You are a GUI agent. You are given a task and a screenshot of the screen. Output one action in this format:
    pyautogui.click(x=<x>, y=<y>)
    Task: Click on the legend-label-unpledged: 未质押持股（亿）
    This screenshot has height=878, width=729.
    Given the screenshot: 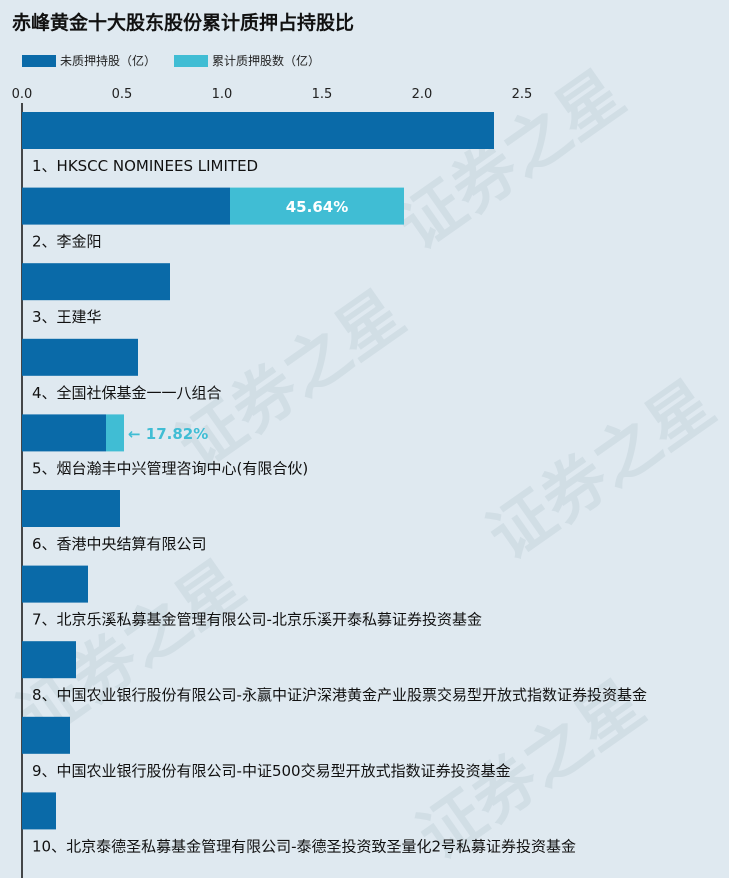 What is the action you would take?
    pyautogui.click(x=108, y=61)
    